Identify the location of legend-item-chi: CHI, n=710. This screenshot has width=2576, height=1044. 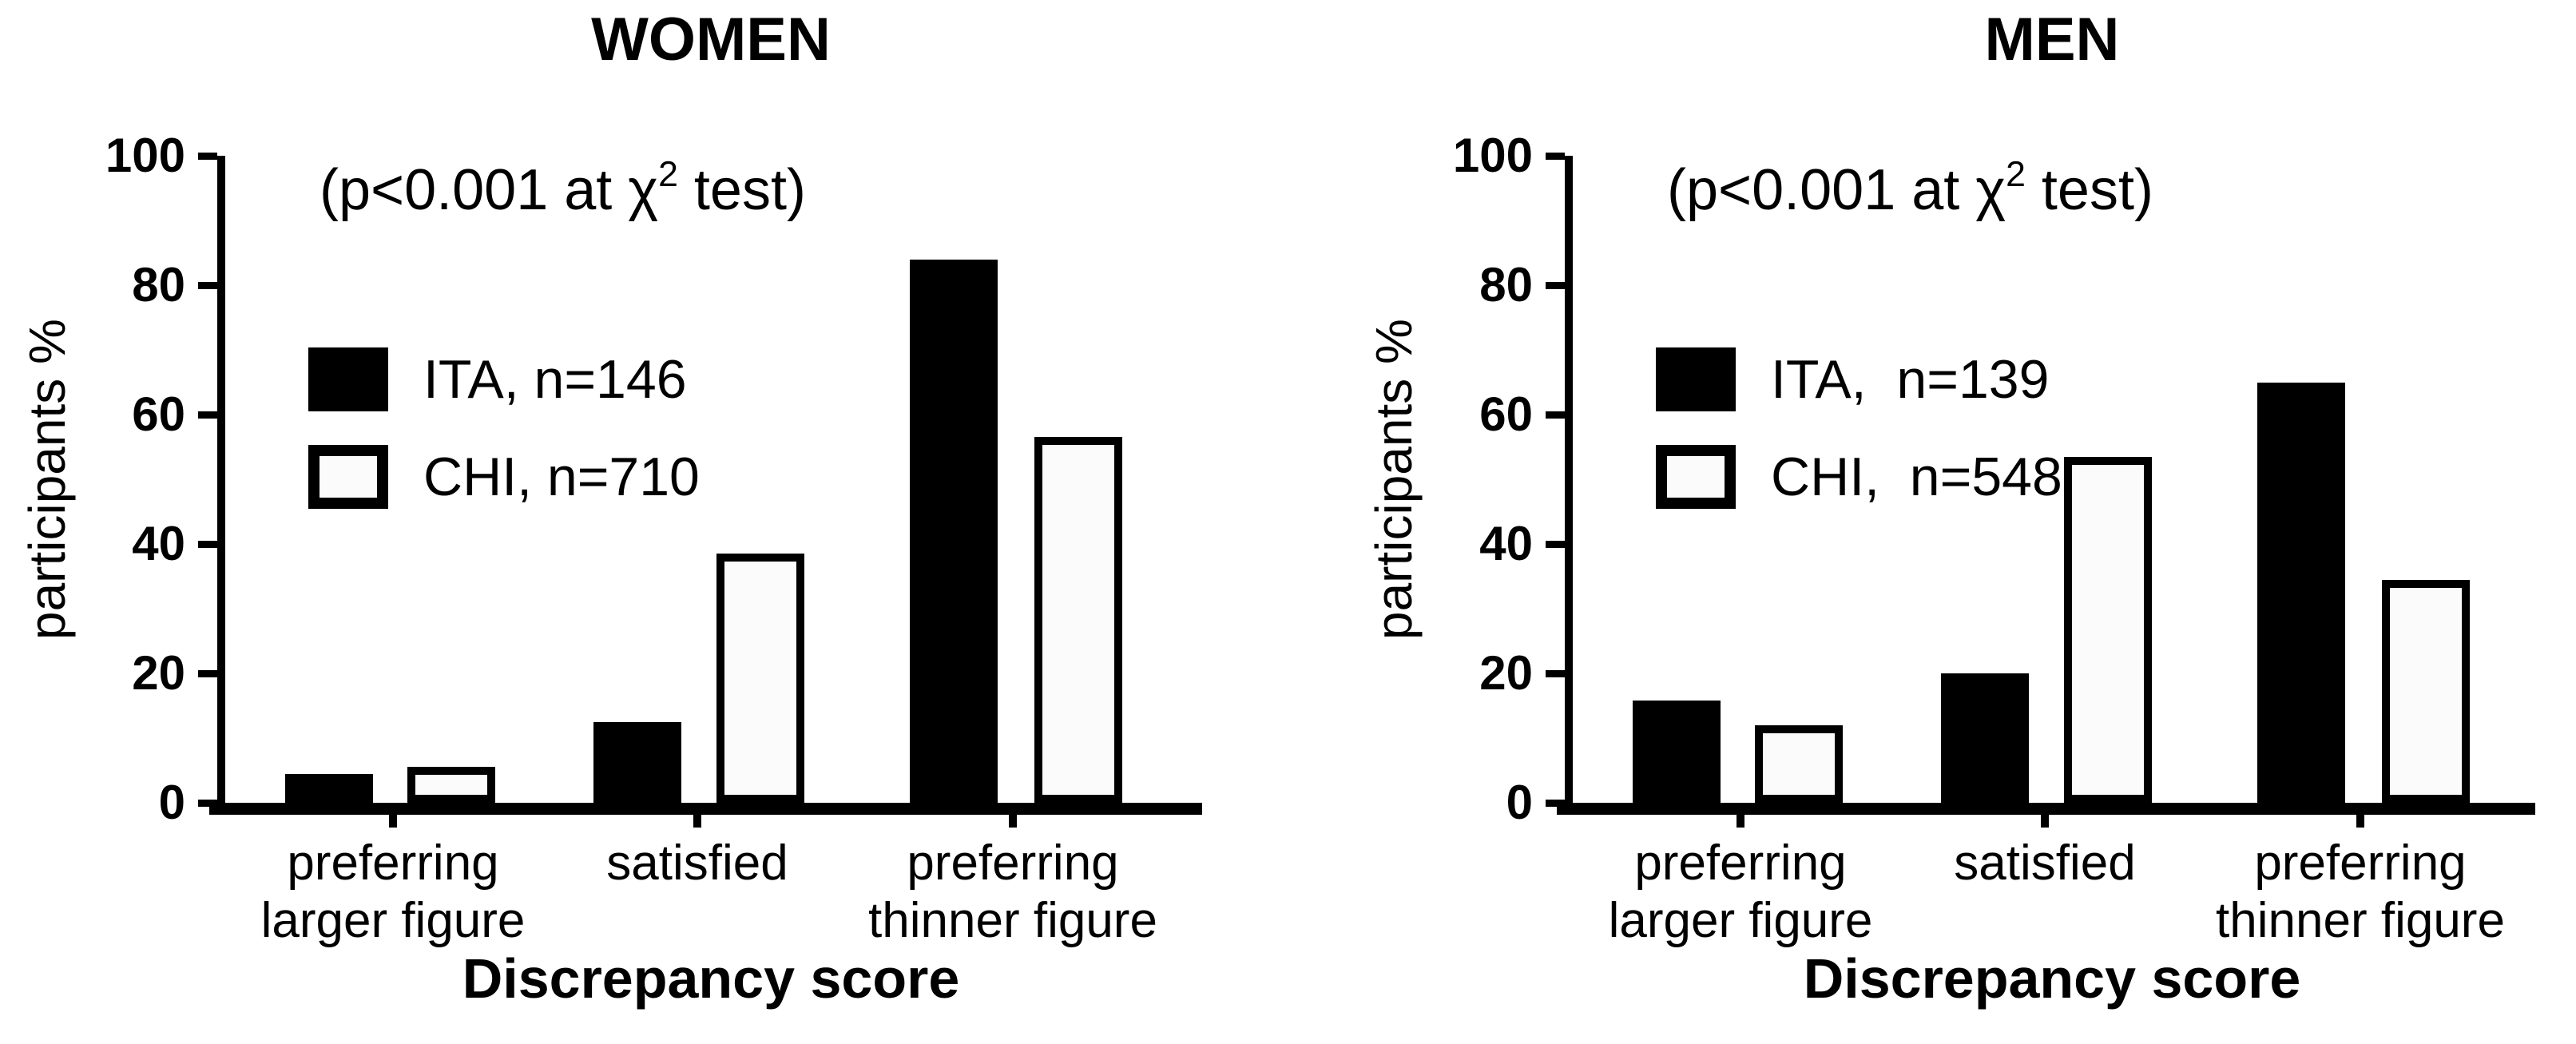
(504, 477).